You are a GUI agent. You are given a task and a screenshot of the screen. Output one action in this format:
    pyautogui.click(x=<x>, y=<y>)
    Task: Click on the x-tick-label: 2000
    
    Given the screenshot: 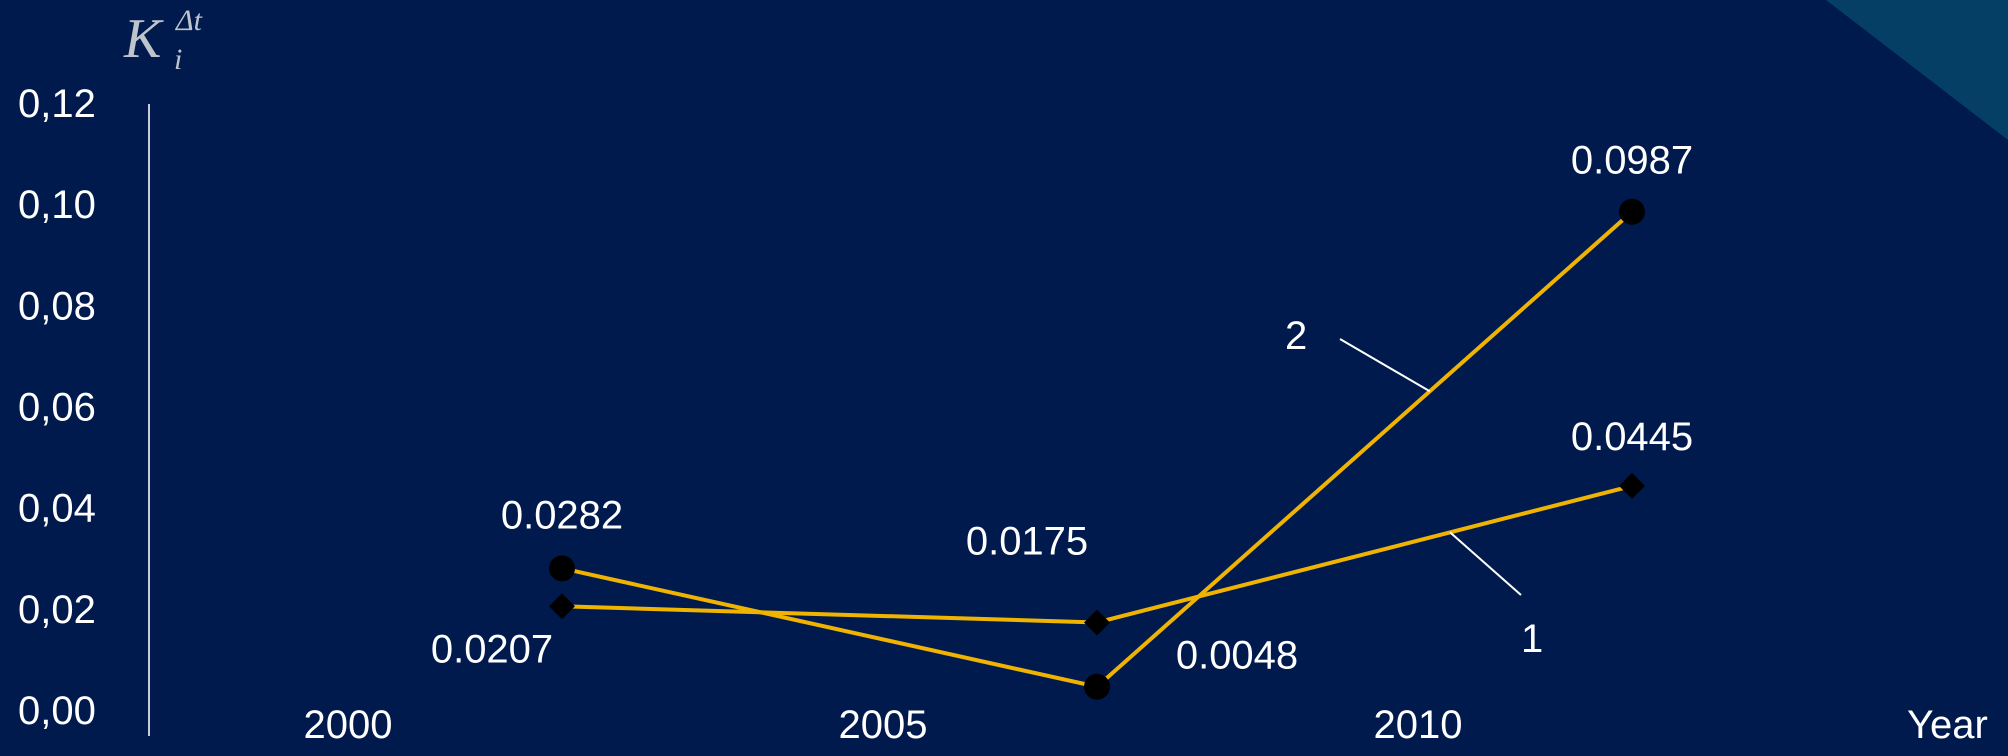 What is the action you would take?
    pyautogui.click(x=348, y=725)
    